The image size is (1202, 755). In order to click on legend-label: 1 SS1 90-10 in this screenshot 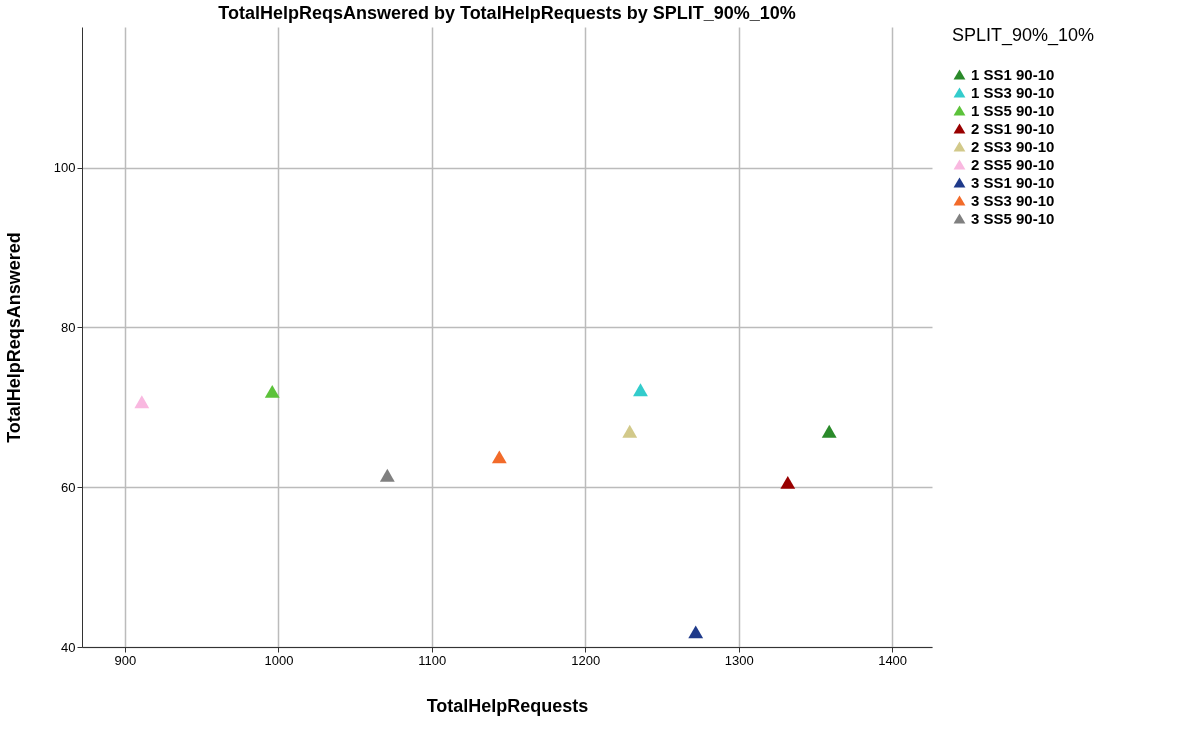, I will do `click(1013, 74)`.